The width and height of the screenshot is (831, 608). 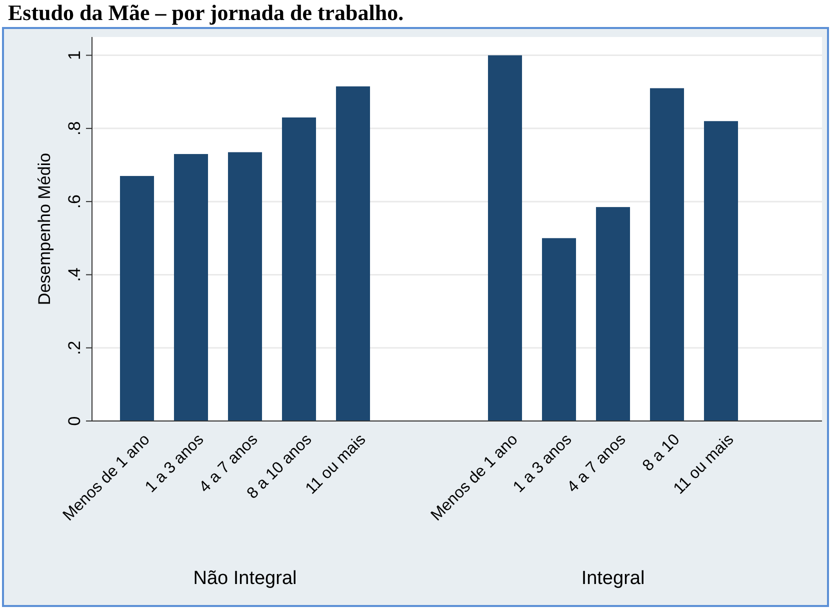 What do you see at coordinates (74, 55) in the screenshot?
I see `y-tick-label: 1` at bounding box center [74, 55].